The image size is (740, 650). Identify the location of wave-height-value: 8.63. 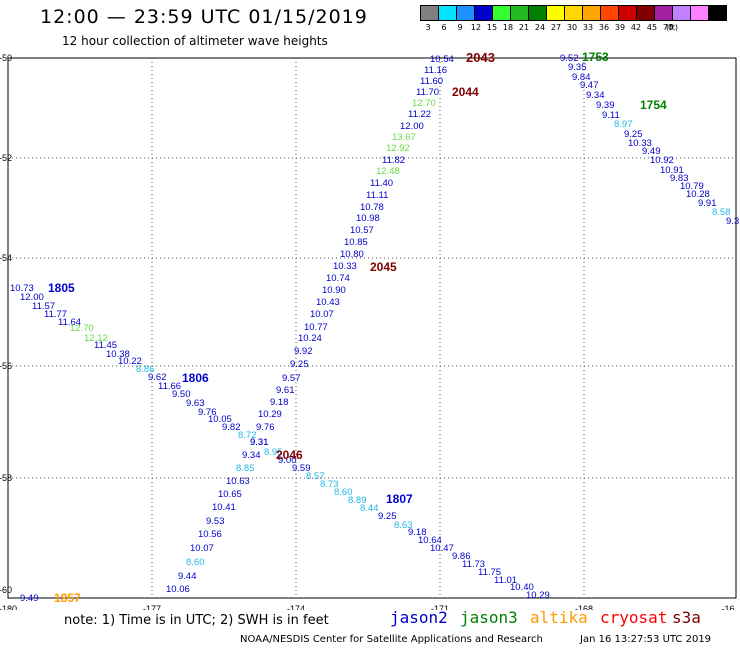
(403, 525).